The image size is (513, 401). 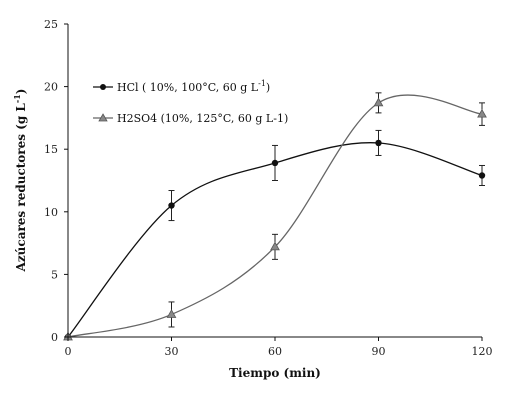 I want to click on y-axis-title-main: Azúcares reductores (g L, so click(x=21, y=188).